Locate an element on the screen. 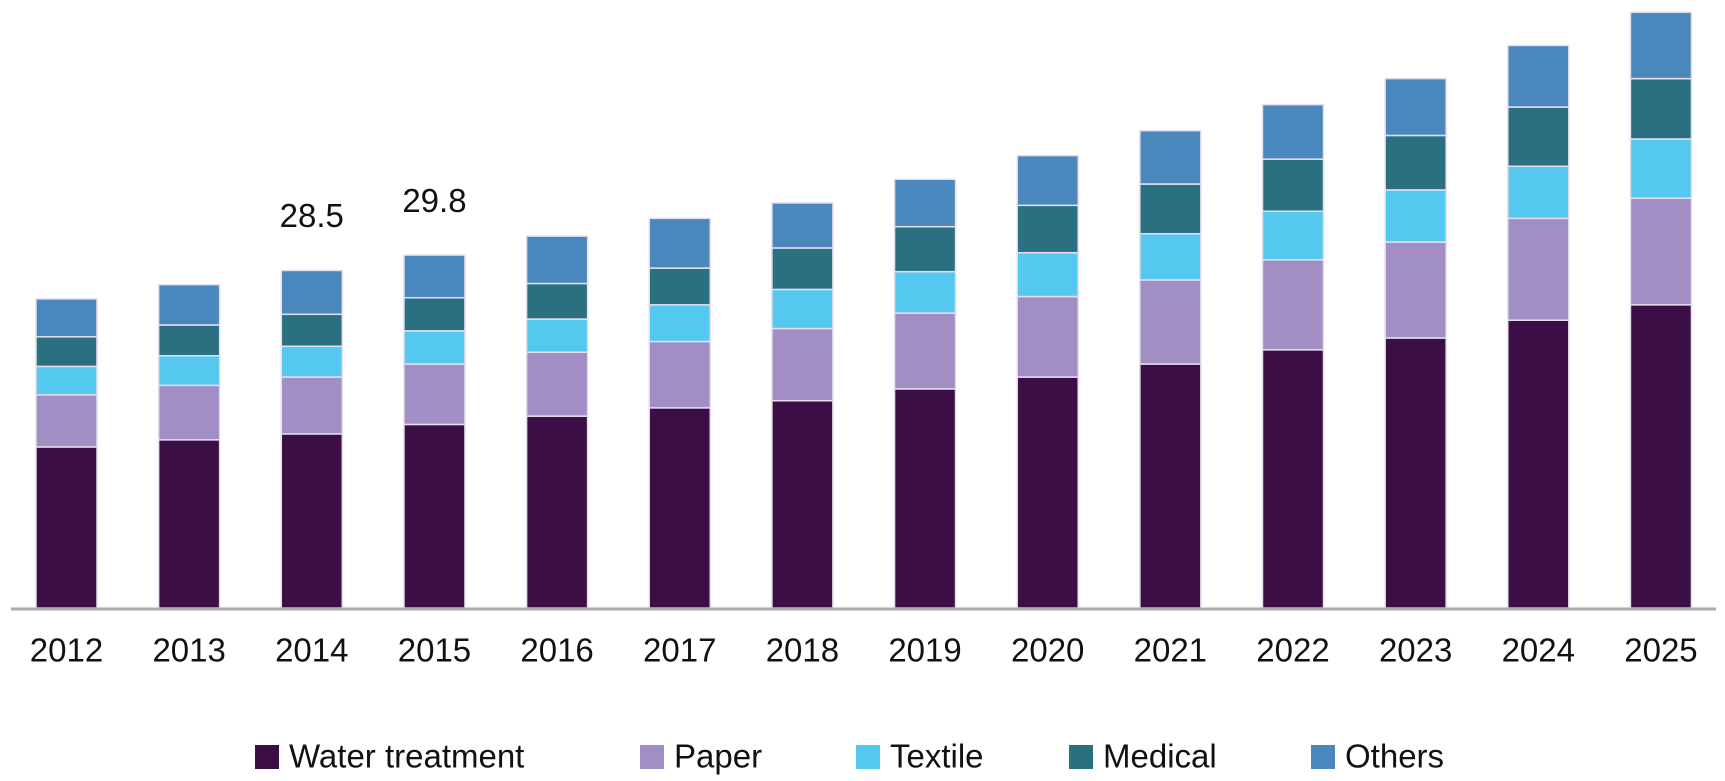 The width and height of the screenshot is (1725, 781). legend-label: Others is located at coordinates (1394, 756).